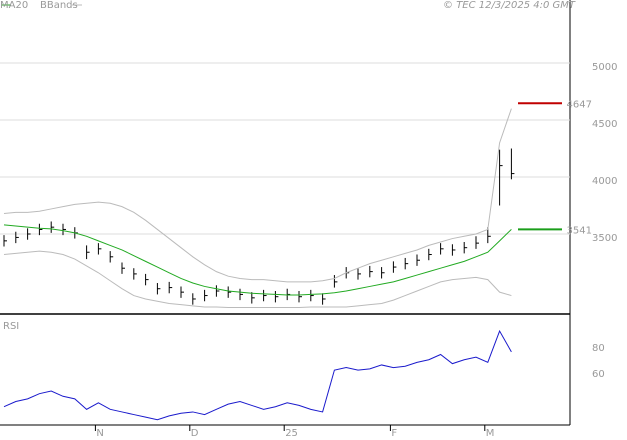  I want to click on legend-entry: BBands, so click(59, 5).